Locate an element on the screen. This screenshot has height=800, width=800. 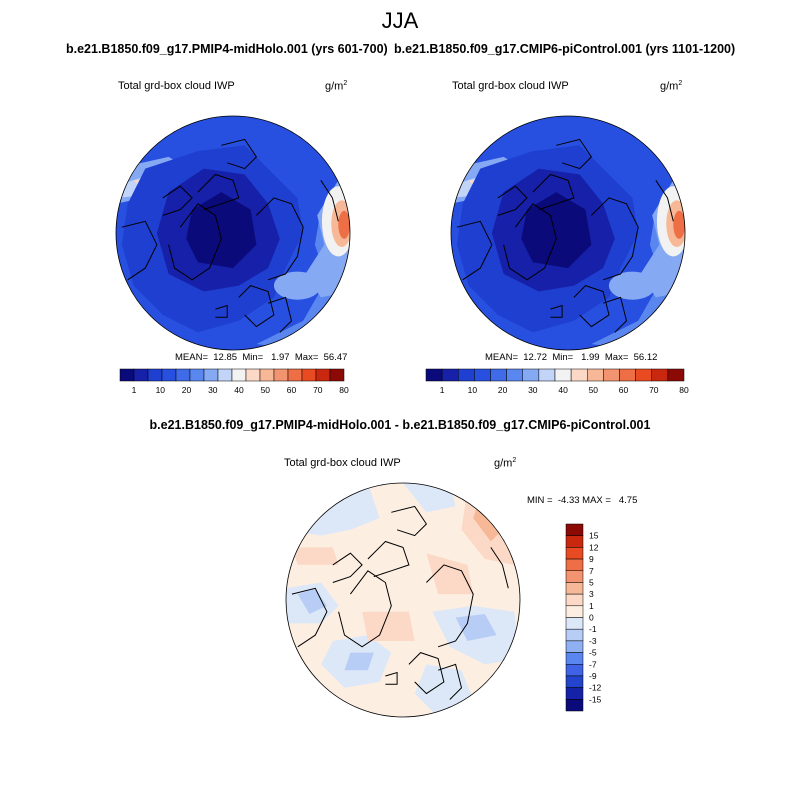
colorbar-1-tick-label: 10 is located at coordinates (161, 390).